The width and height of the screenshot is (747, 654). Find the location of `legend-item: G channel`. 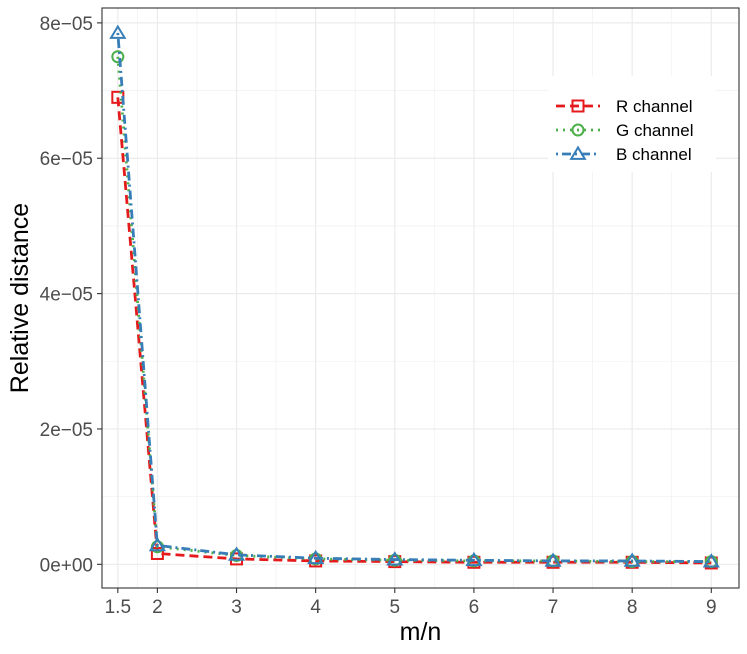

legend-item: G channel is located at coordinates (625, 130).